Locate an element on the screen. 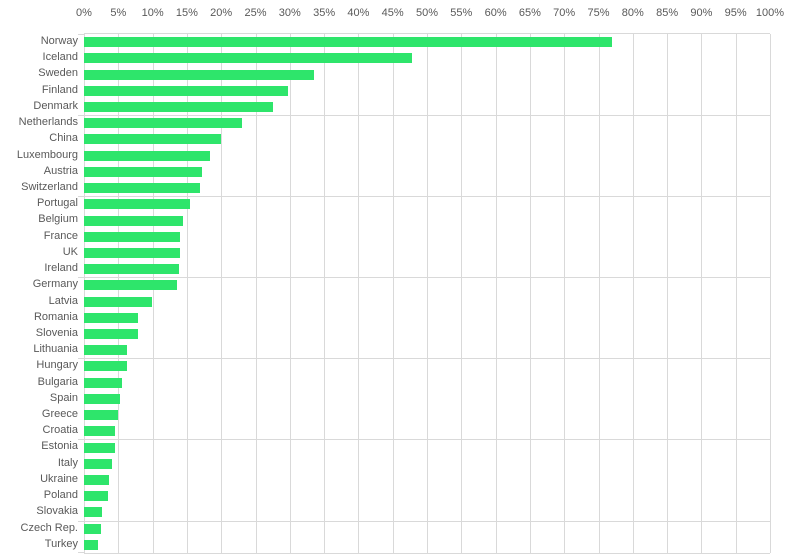 The height and width of the screenshot is (554, 791). x-tick-label: 25% is located at coordinates (255, 13).